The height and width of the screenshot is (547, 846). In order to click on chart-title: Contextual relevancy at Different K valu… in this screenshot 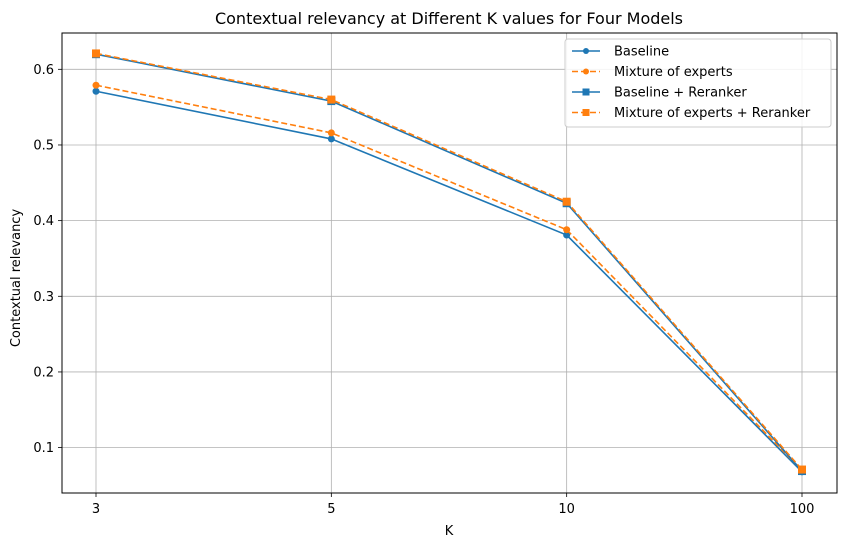, I will do `click(449, 18)`.